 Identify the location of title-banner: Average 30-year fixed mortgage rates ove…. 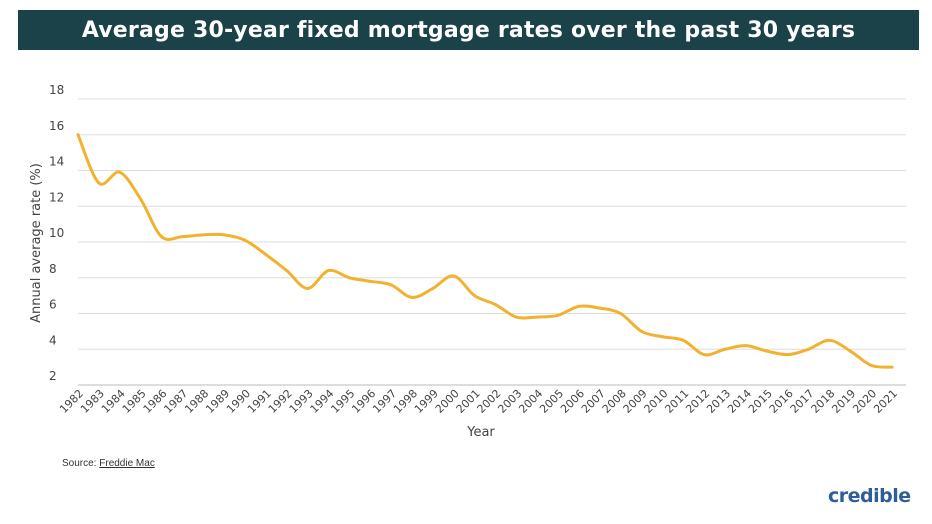
(468, 30).